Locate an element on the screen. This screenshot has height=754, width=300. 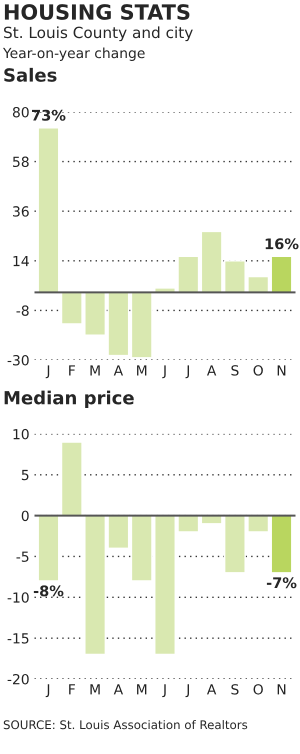
text: Year-on-year change is located at coordinates (73, 54).